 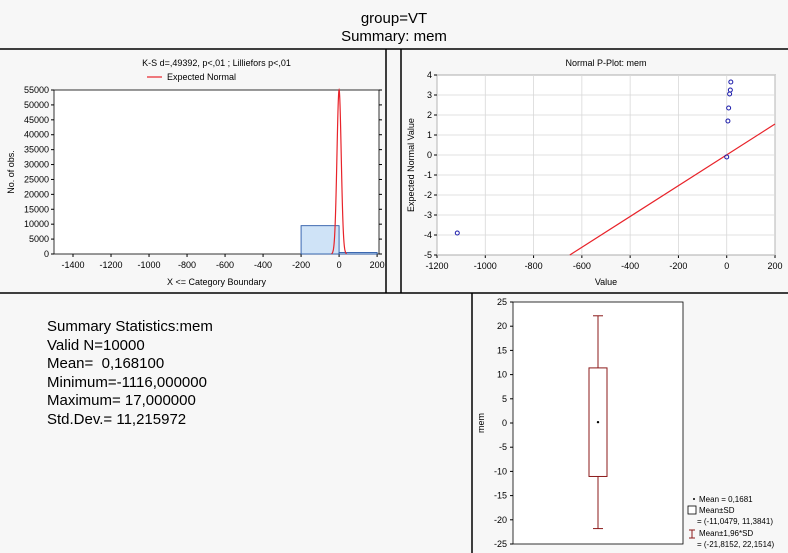 I want to click on boxplot-y-tick-label: 20, so click(x=502, y=326).